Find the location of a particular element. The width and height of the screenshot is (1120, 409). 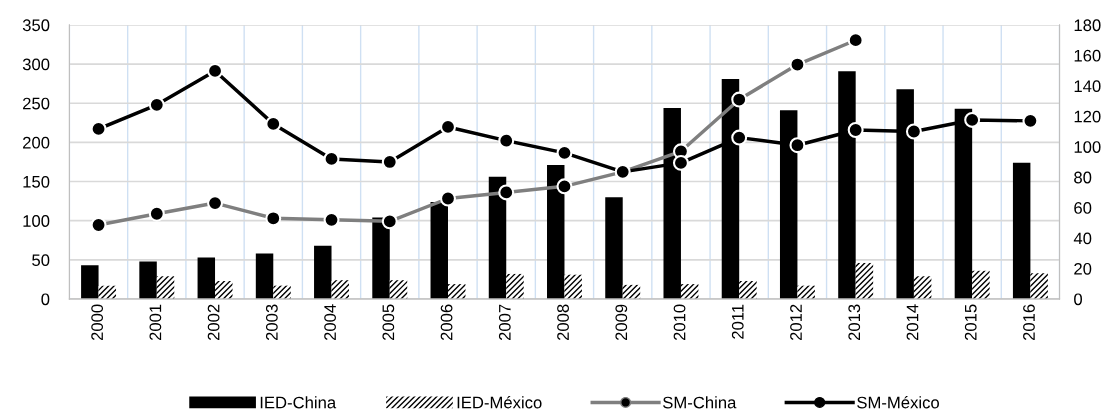

y2-tick-label: 180 is located at coordinates (1087, 25).